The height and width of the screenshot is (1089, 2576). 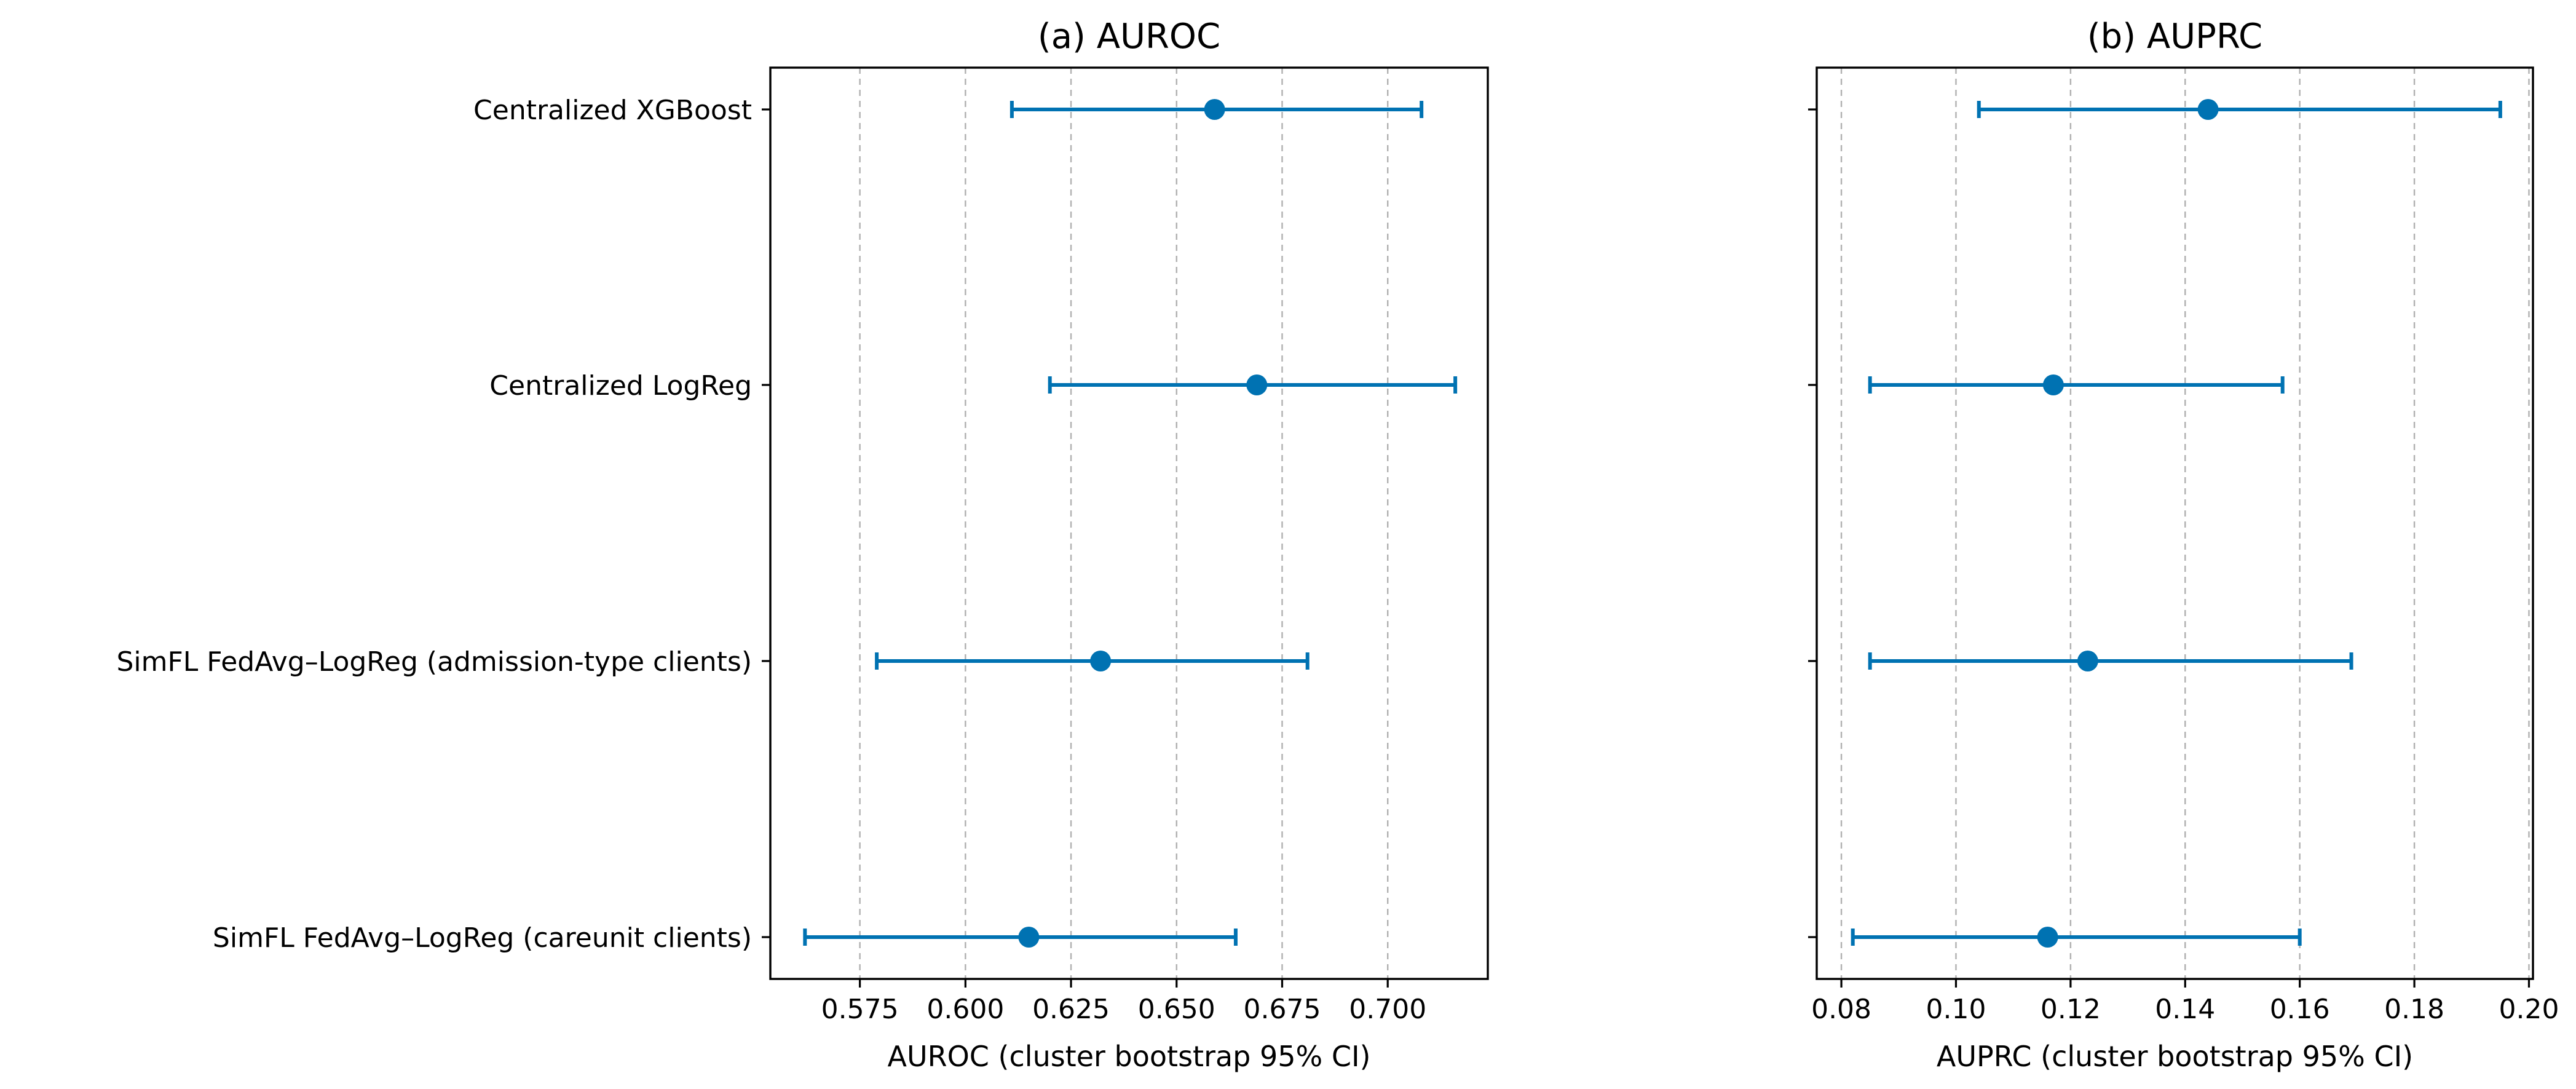 I want to click on auroc-x-tick-label: 0.700, so click(x=1387, y=1010).